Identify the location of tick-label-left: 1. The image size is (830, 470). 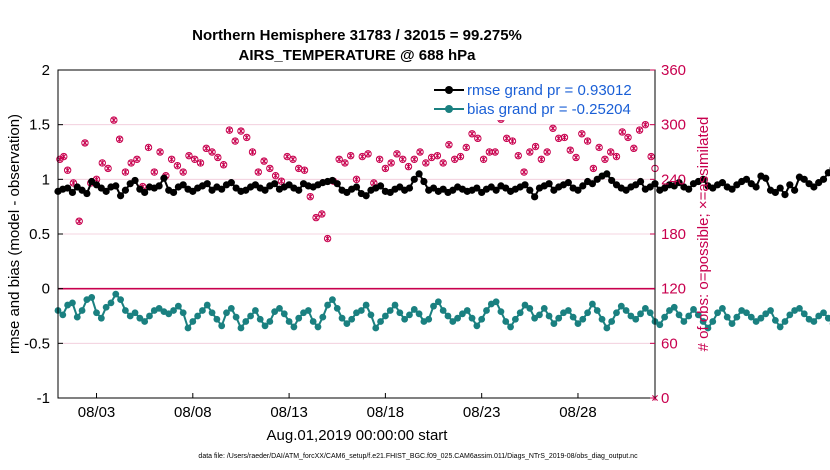
(46, 179).